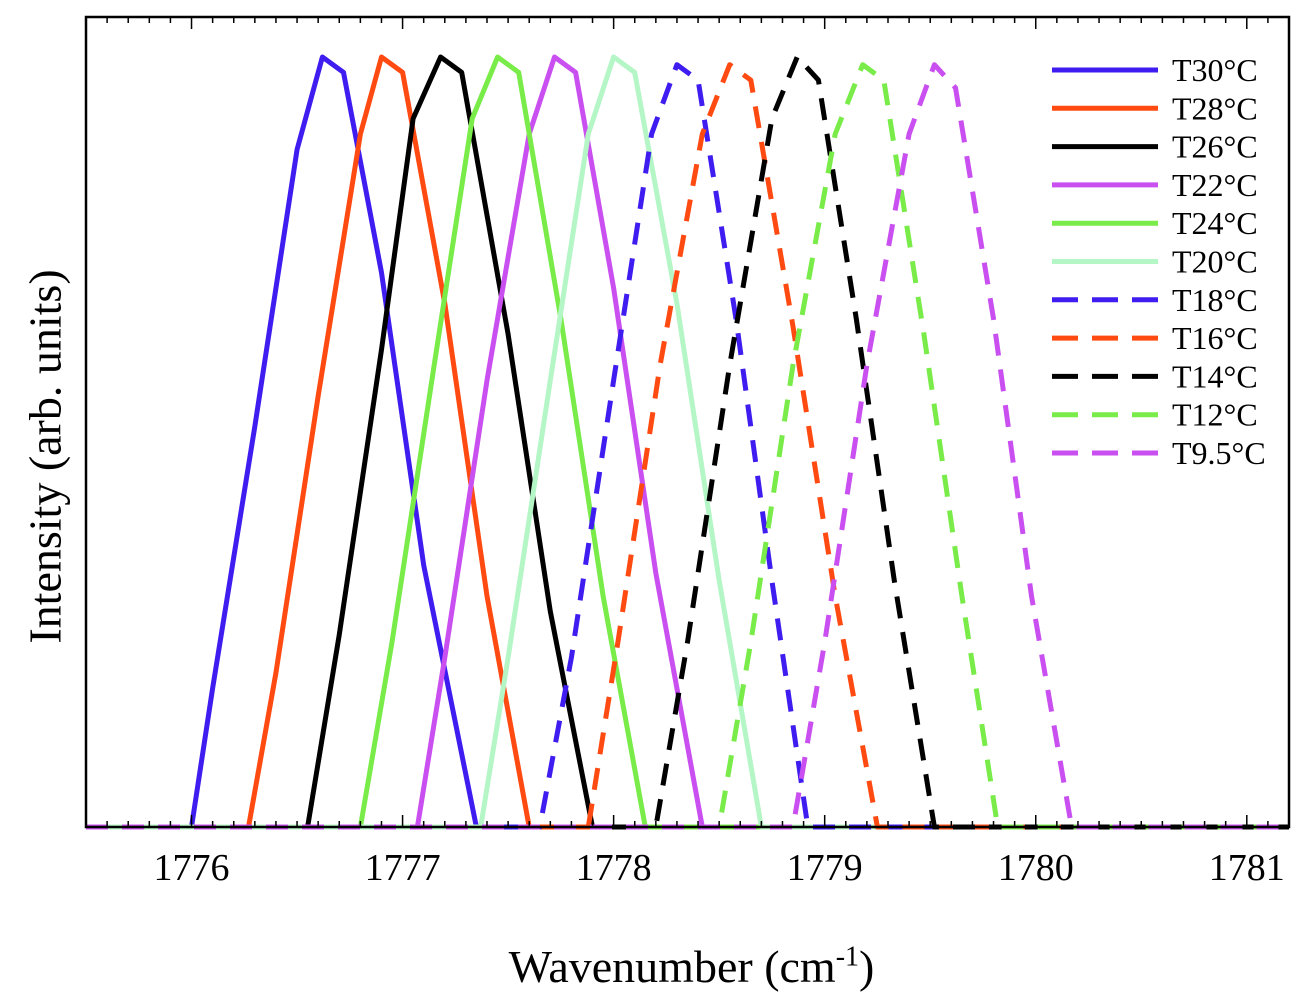 Image resolution: width=1297 pixels, height=1000 pixels. What do you see at coordinates (1215, 376) in the screenshot?
I see `legend-label-9: T14°C` at bounding box center [1215, 376].